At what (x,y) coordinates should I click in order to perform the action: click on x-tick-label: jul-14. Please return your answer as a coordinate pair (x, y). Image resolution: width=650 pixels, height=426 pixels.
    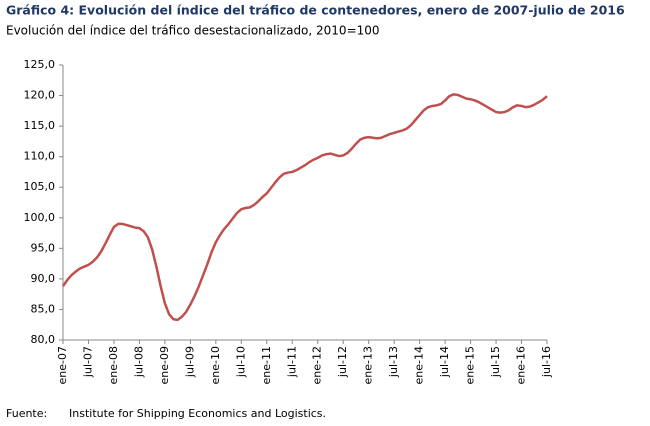
    Looking at the image, I should click on (444, 362).